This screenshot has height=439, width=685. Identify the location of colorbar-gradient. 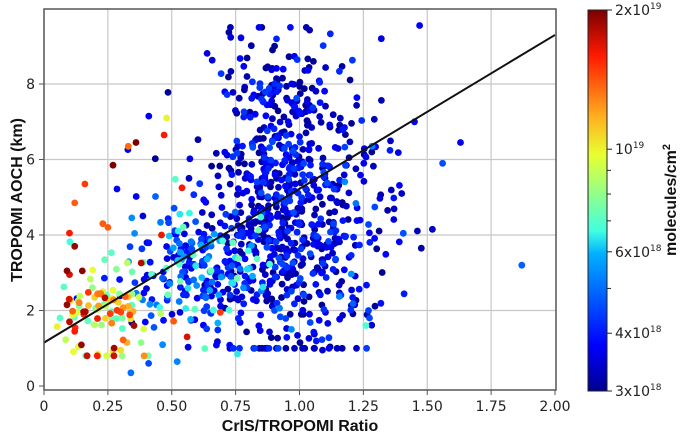
(597, 200).